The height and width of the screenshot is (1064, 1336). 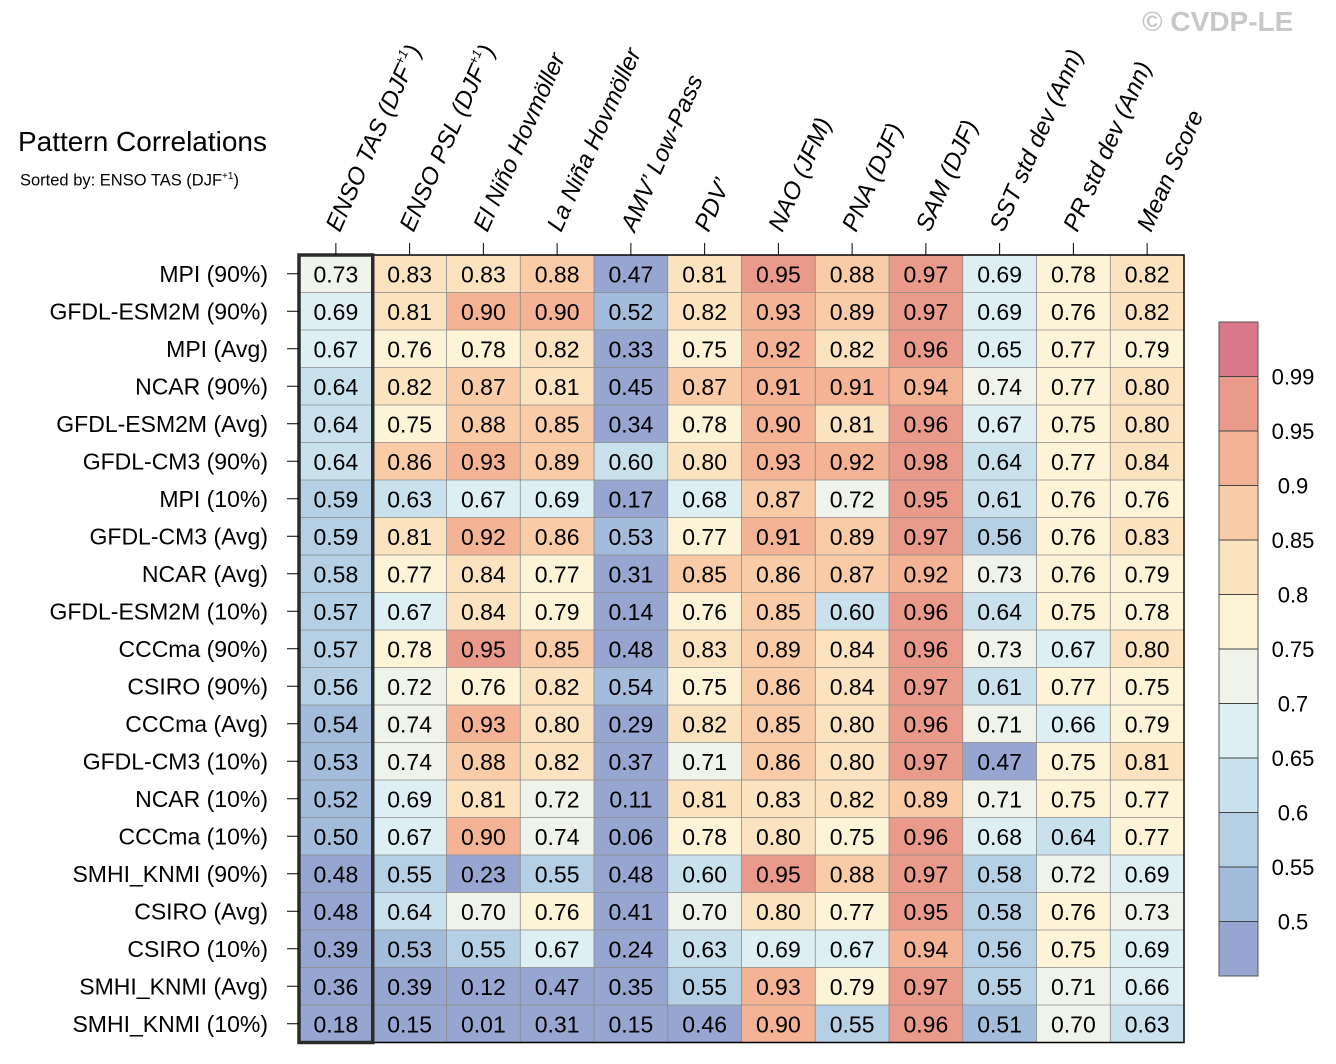 I want to click on colorbar-tick-label: 0.99, so click(x=1293, y=377).